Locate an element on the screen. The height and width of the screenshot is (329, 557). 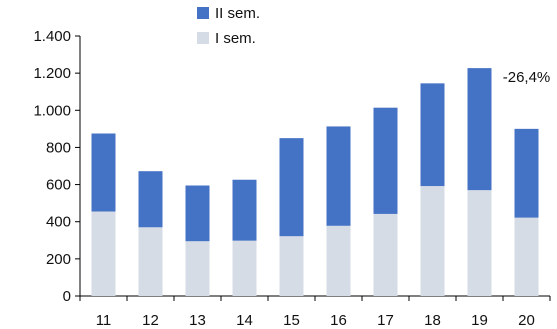
x-tick-label: 13 is located at coordinates (197, 320).